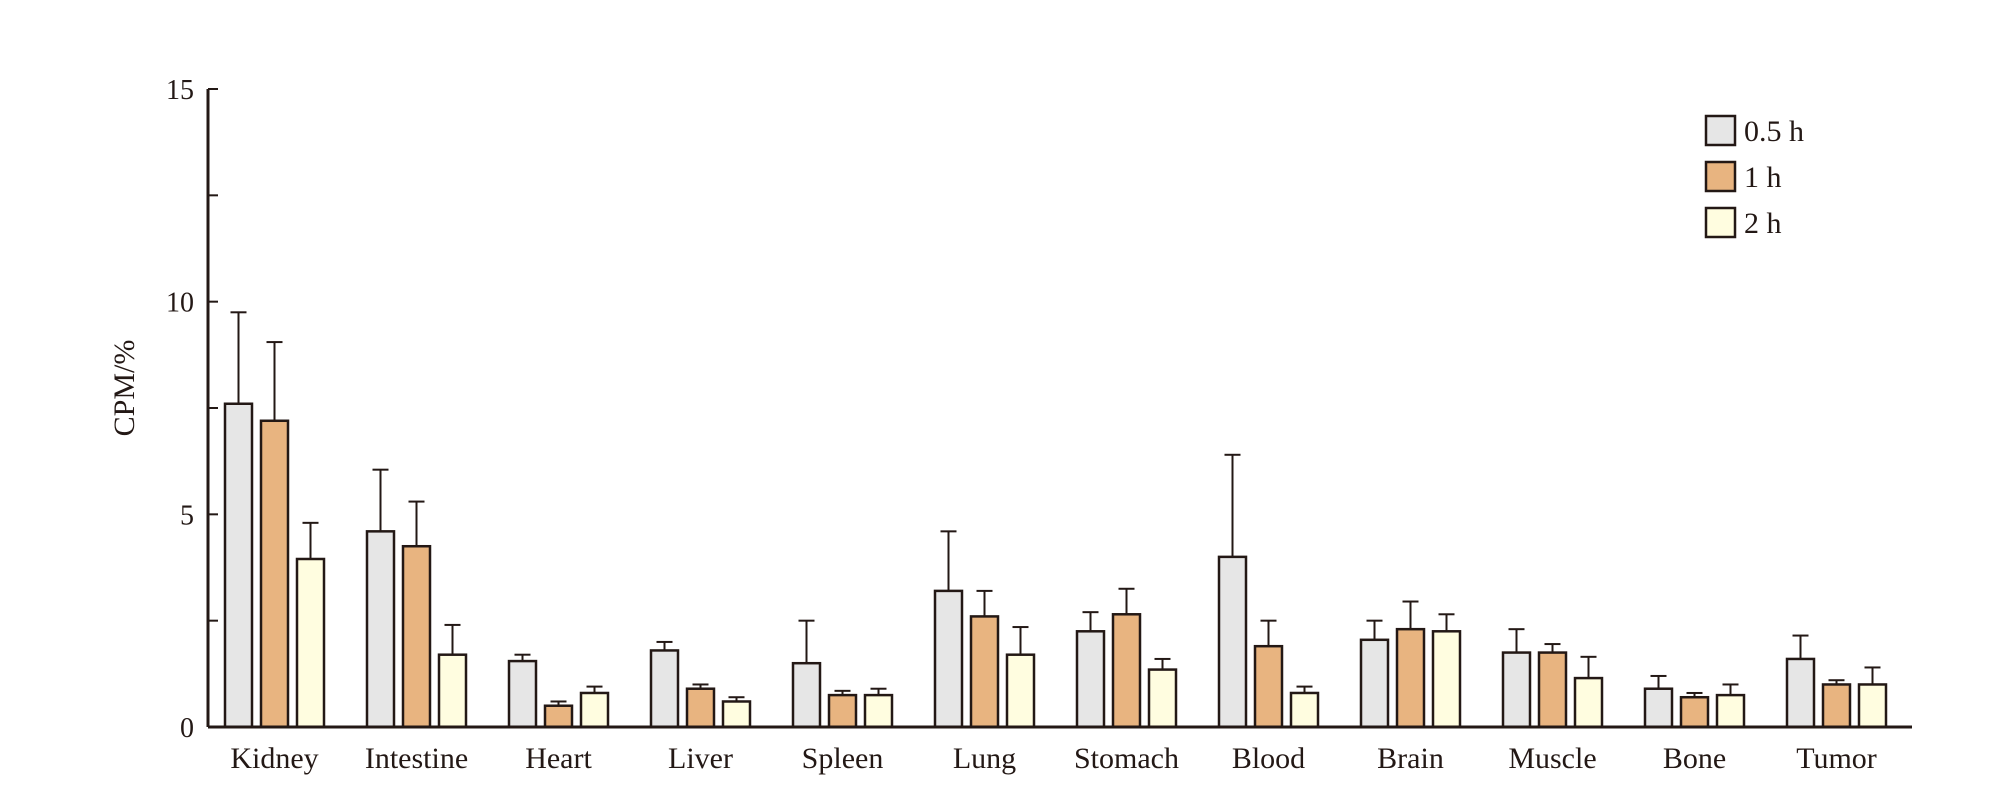  I want to click on x-tick-label: Liver, so click(700, 758).